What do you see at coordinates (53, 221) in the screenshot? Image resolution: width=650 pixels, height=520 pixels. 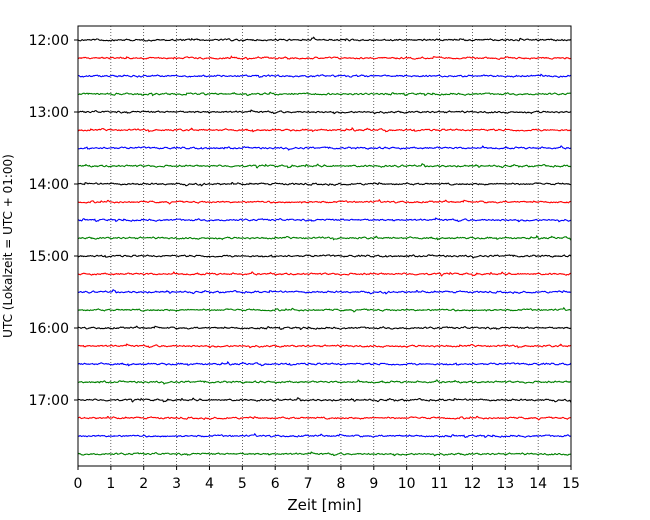 I see `y-axis: 12:00 13:00 14:00 15:00 16:00 17:00` at bounding box center [53, 221].